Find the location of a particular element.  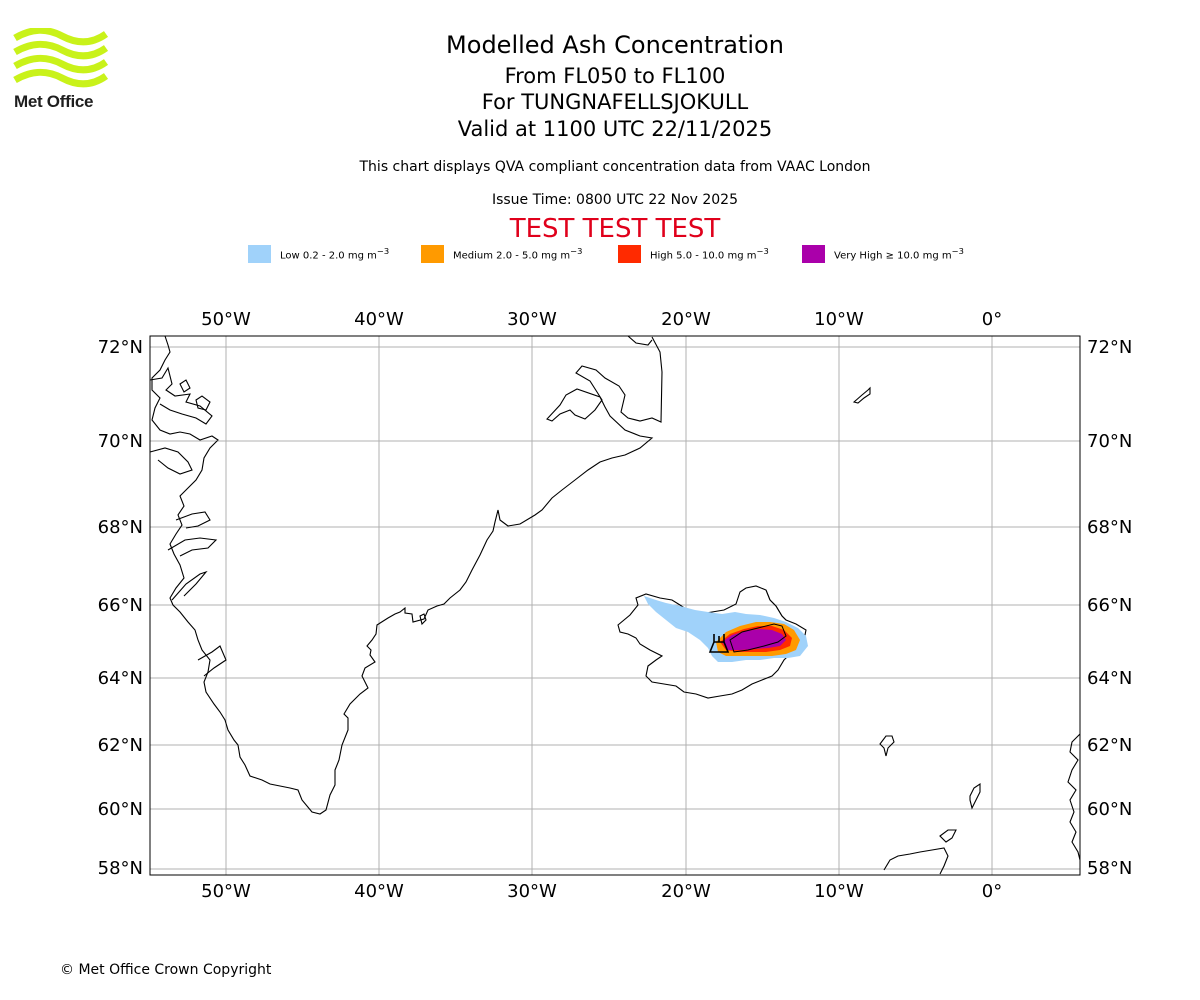

glacier-outline is located at coordinates (758, 638).